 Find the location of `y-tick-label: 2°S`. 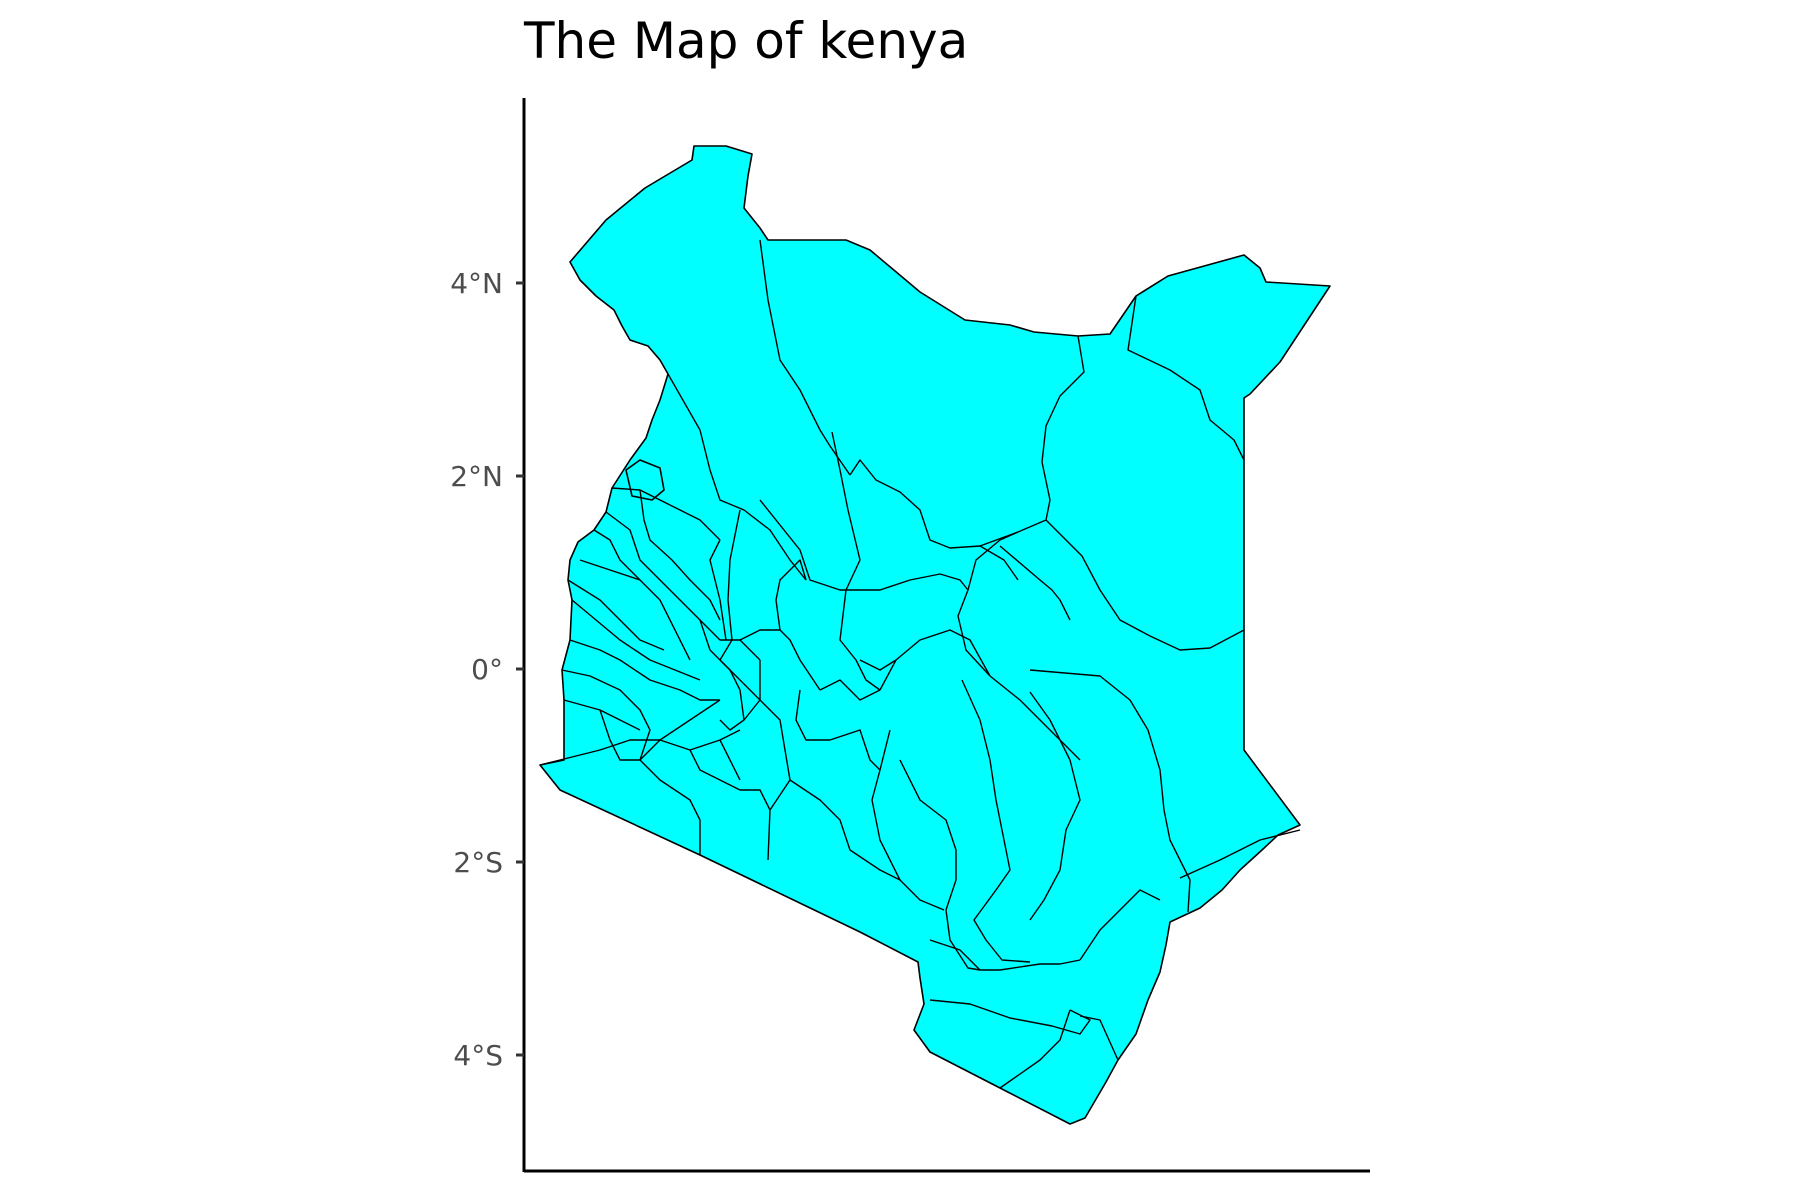

y-tick-label: 2°S is located at coordinates (478, 862).